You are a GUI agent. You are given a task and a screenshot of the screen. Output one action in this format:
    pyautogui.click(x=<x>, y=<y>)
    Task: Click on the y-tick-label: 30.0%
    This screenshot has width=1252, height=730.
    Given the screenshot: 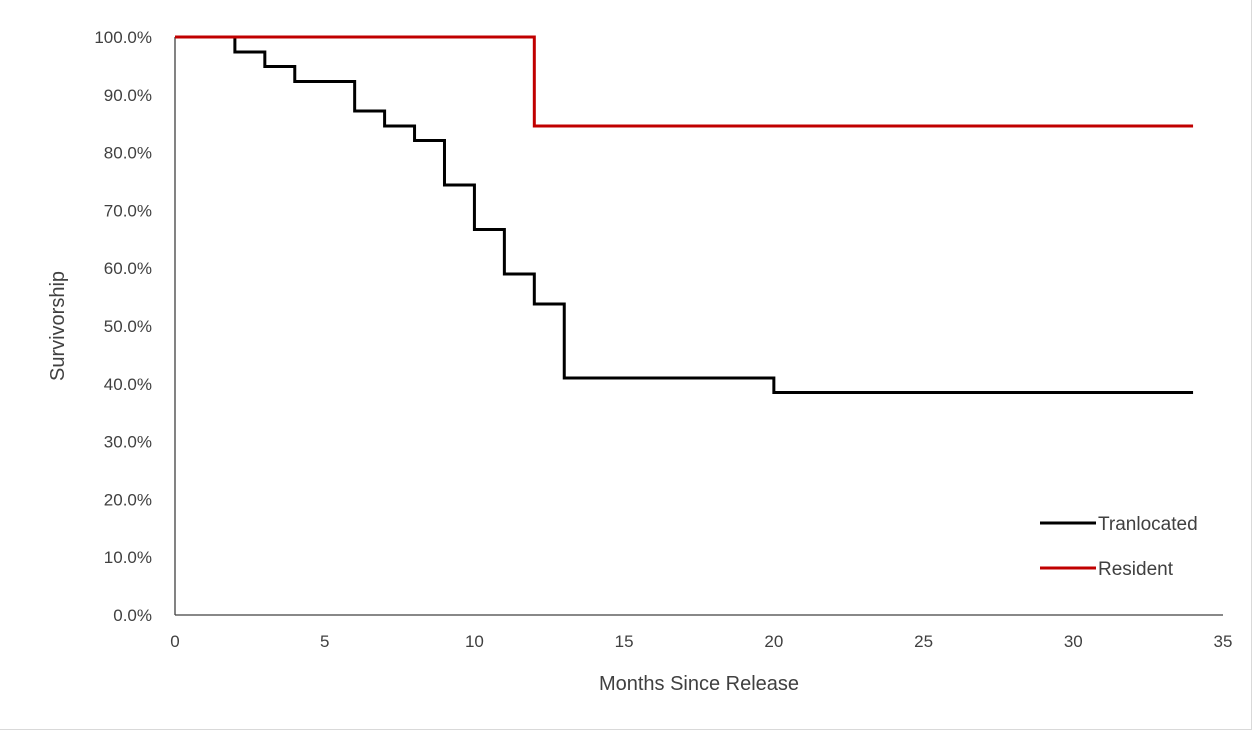 What is the action you would take?
    pyautogui.click(x=128, y=442)
    